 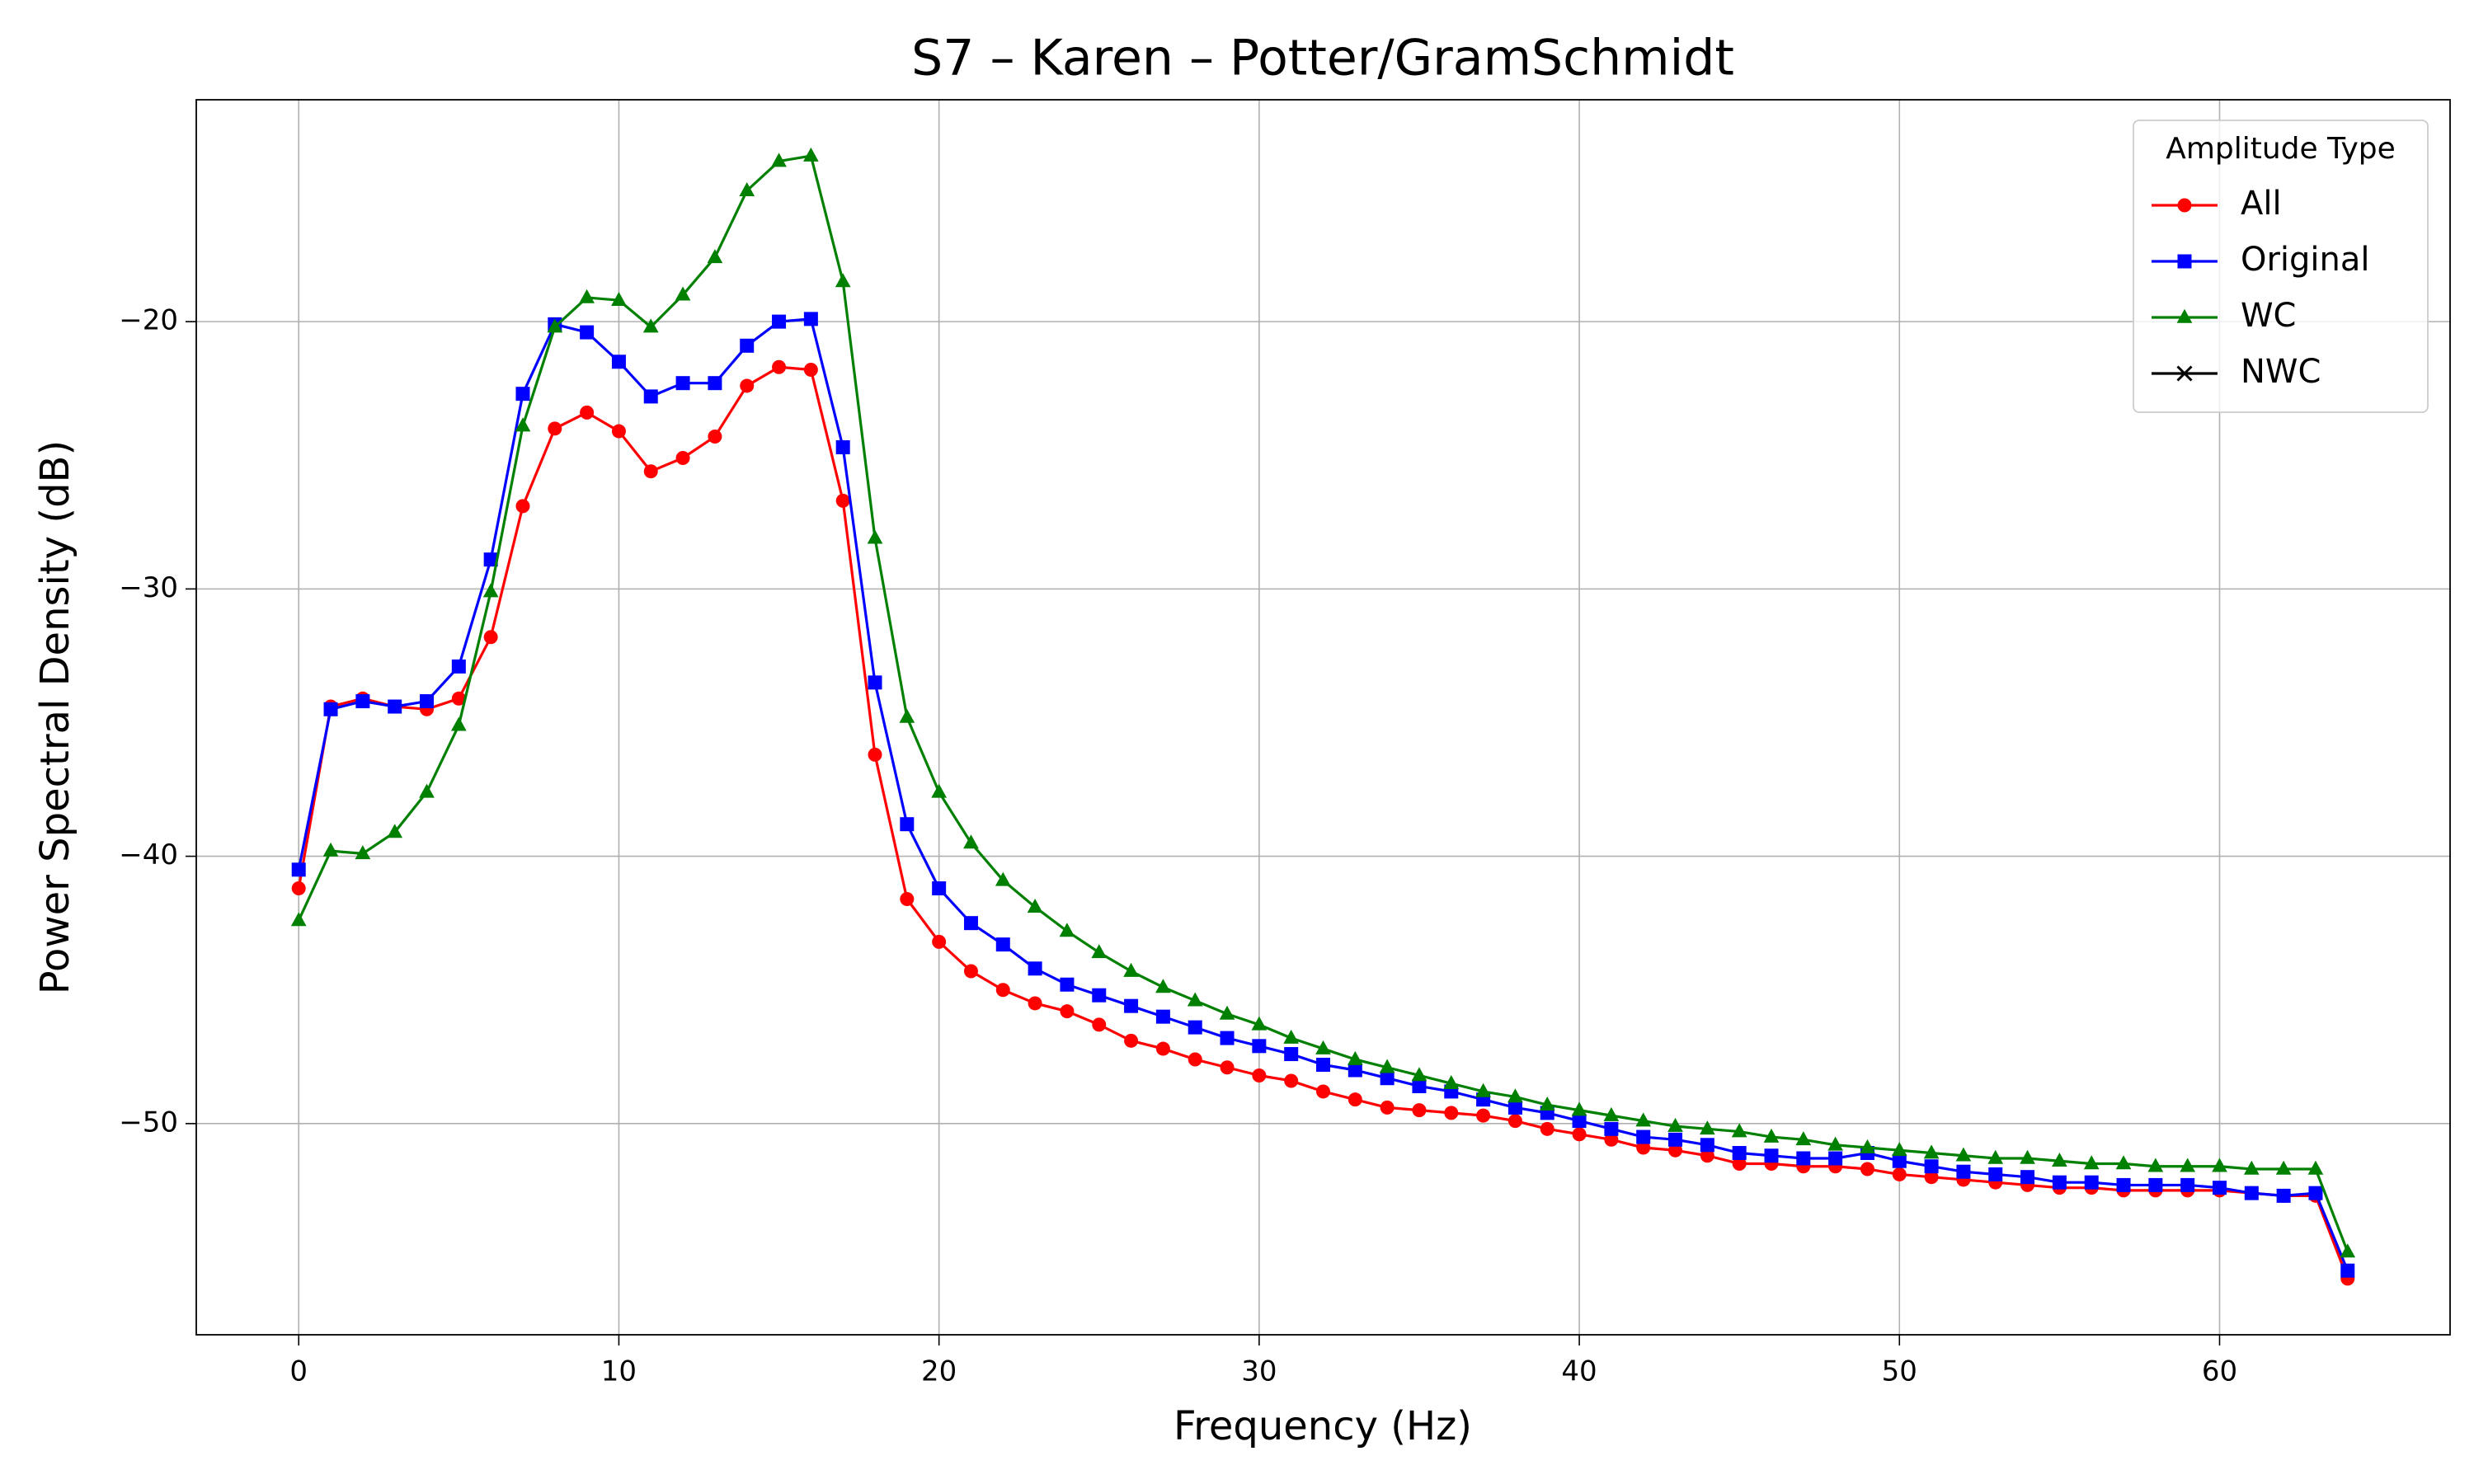 What do you see at coordinates (298, 1371) in the screenshot?
I see `x-tick-label: 0` at bounding box center [298, 1371].